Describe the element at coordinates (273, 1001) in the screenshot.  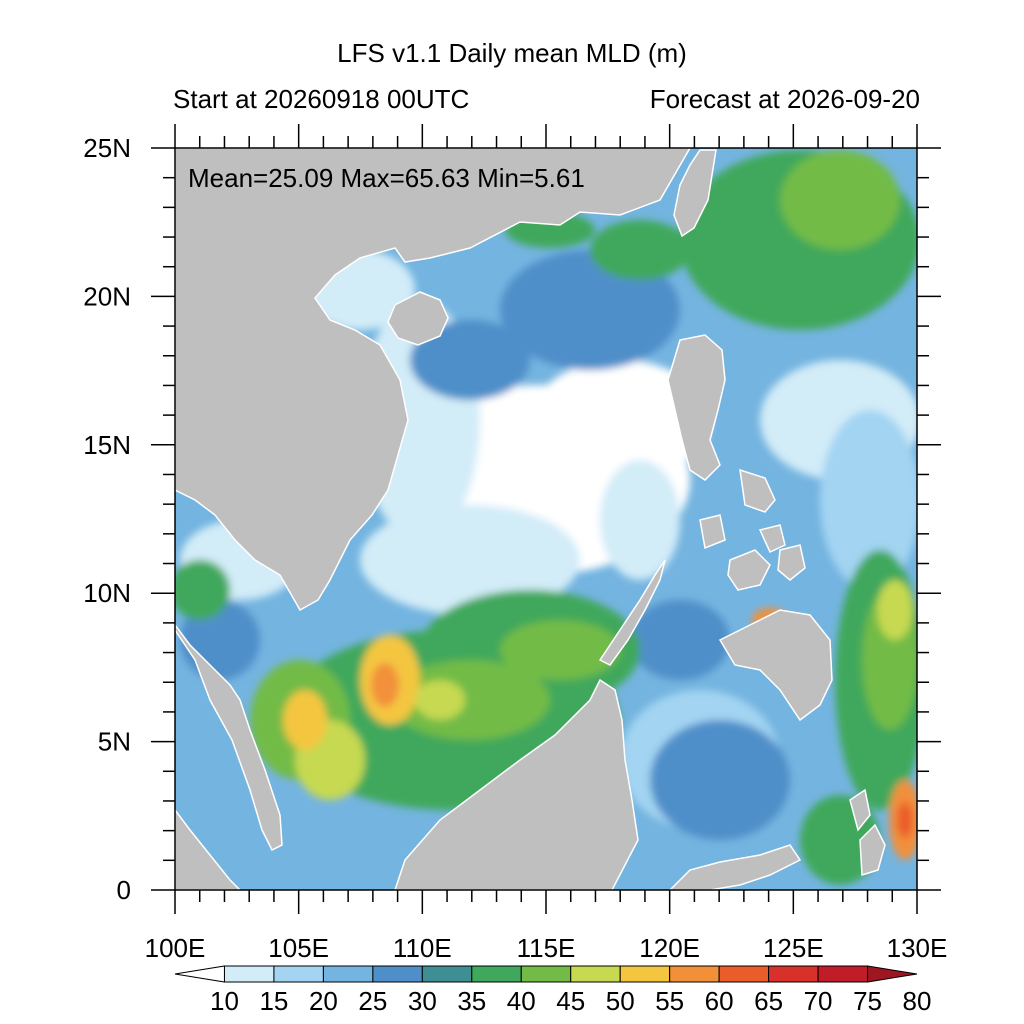
I see `colorbar-label: 15` at that location.